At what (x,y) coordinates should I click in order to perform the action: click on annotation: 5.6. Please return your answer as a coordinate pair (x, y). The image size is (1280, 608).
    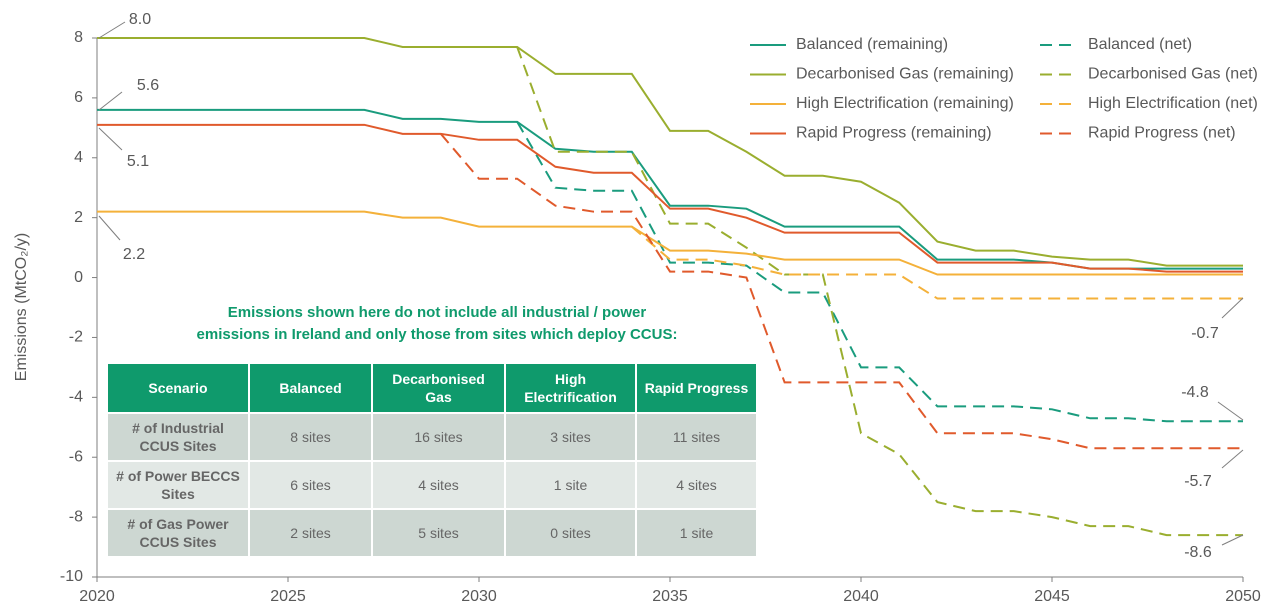
    Looking at the image, I should click on (148, 85).